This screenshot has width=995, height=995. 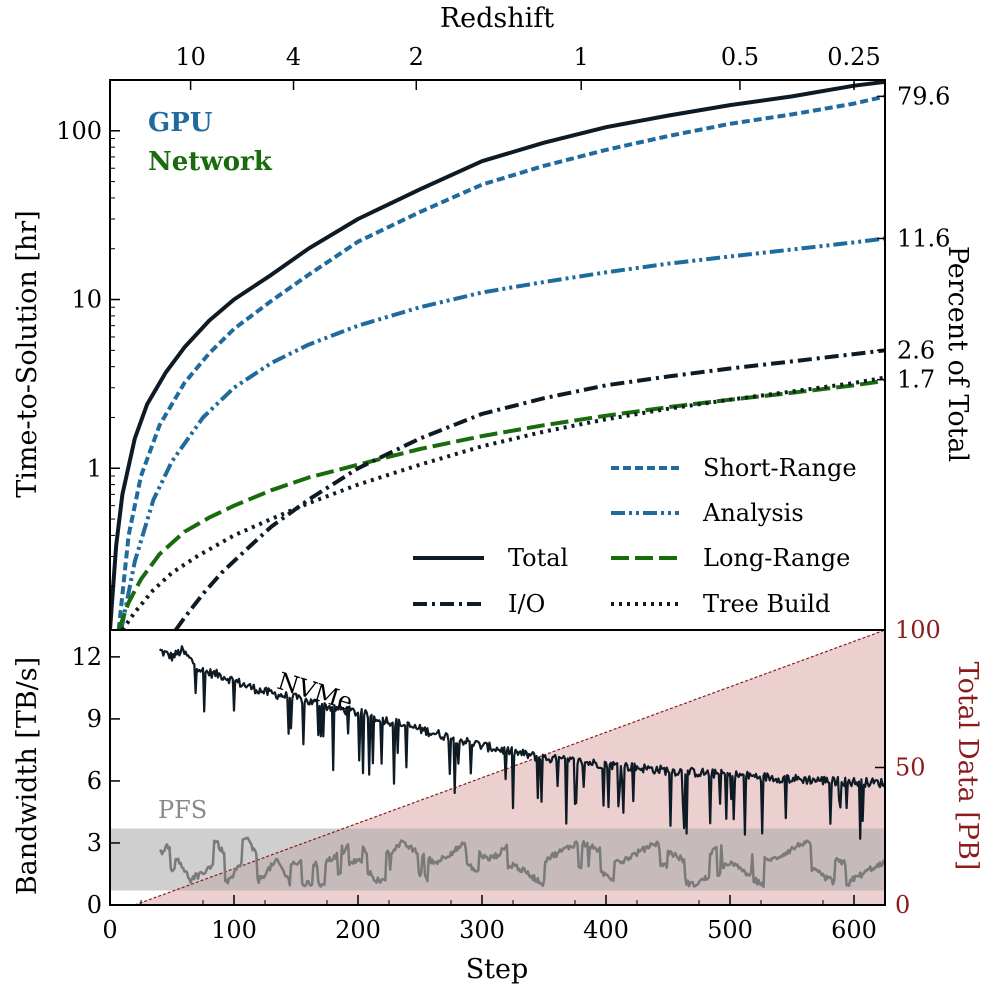 What do you see at coordinates (521, 742) in the screenshot?
I see `series-line-nvme` at bounding box center [521, 742].